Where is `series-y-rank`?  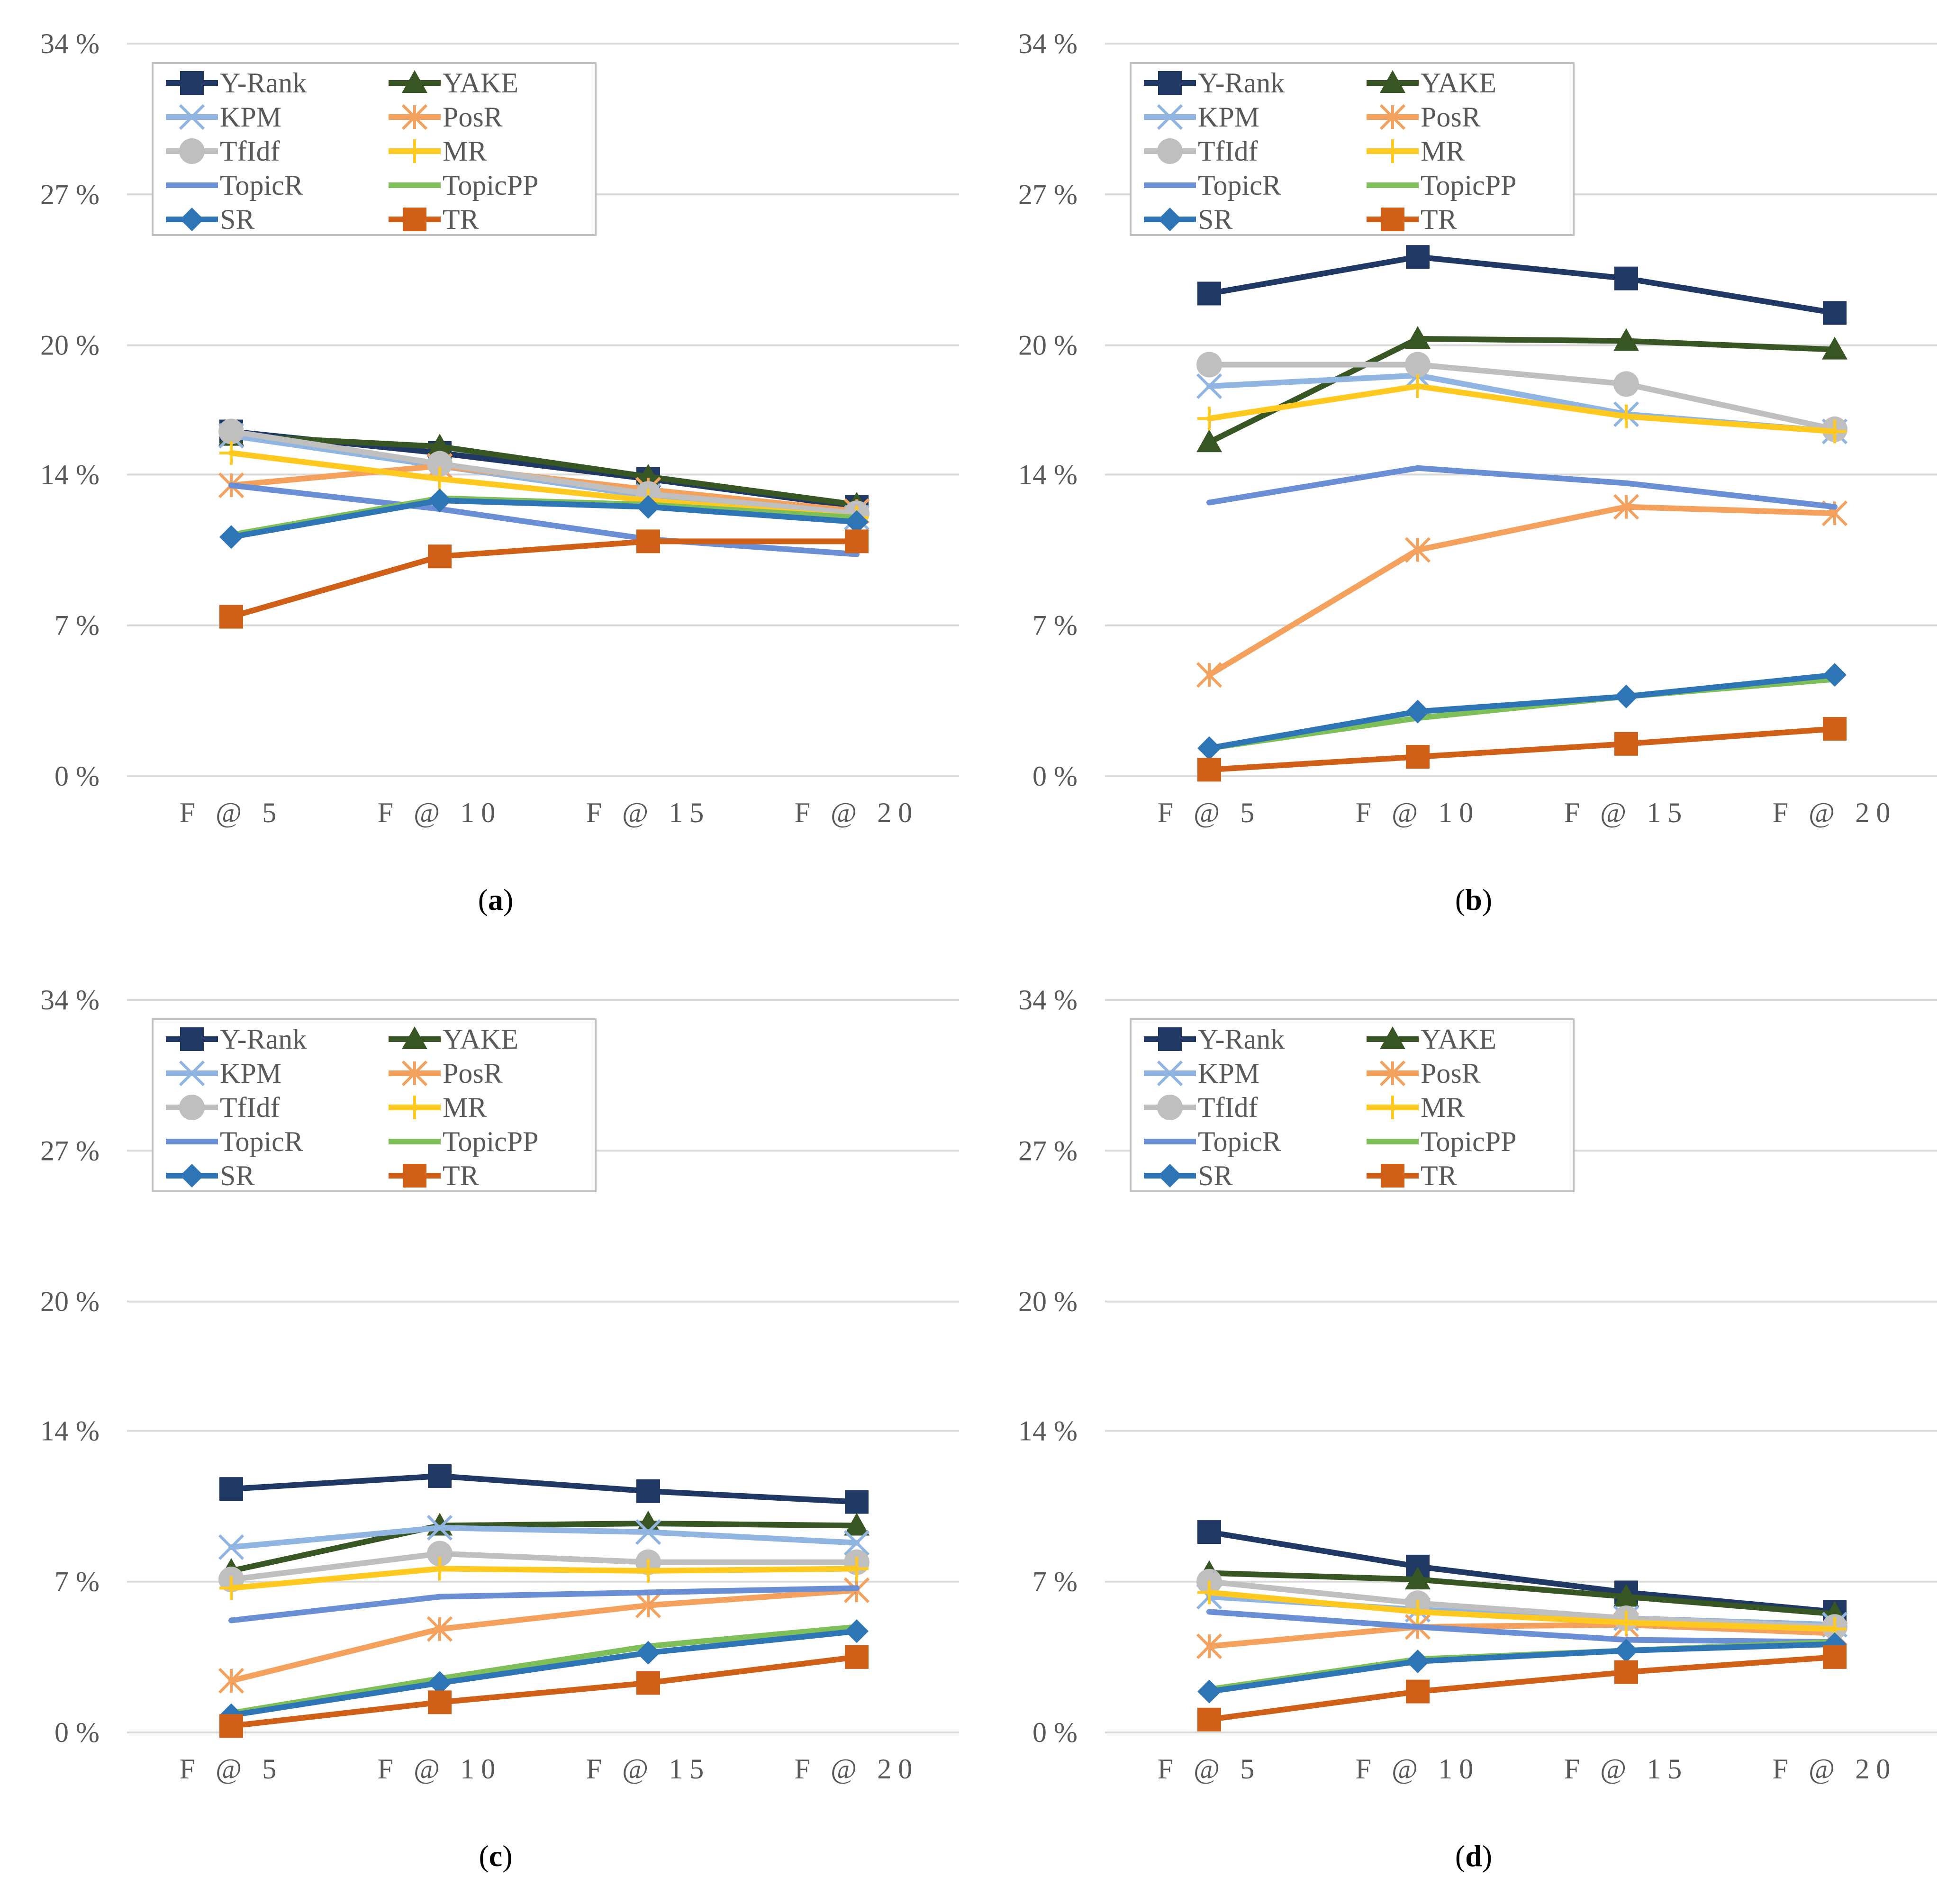
series-y-rank is located at coordinates (1522, 285).